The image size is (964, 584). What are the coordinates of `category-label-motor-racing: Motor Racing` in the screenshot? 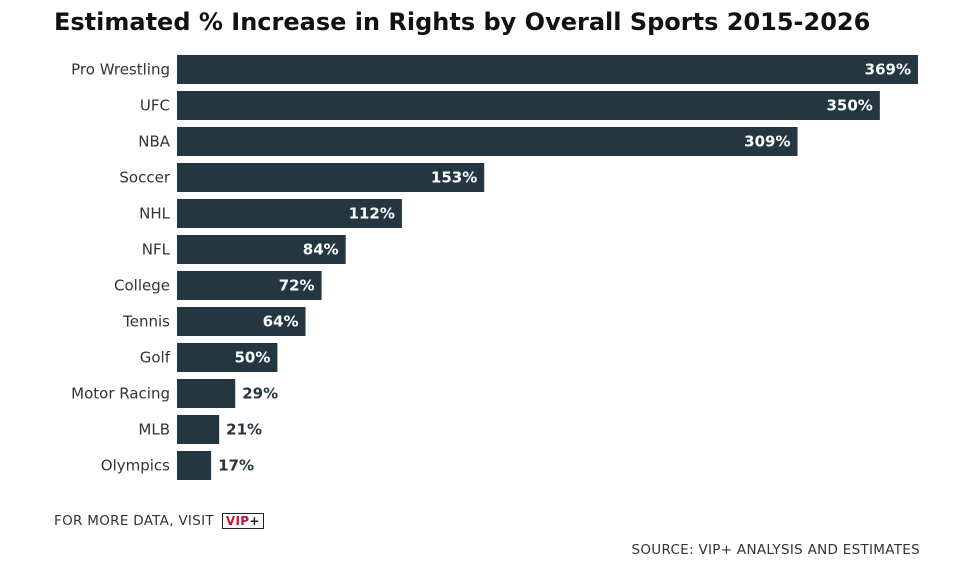 It's located at (120, 394).